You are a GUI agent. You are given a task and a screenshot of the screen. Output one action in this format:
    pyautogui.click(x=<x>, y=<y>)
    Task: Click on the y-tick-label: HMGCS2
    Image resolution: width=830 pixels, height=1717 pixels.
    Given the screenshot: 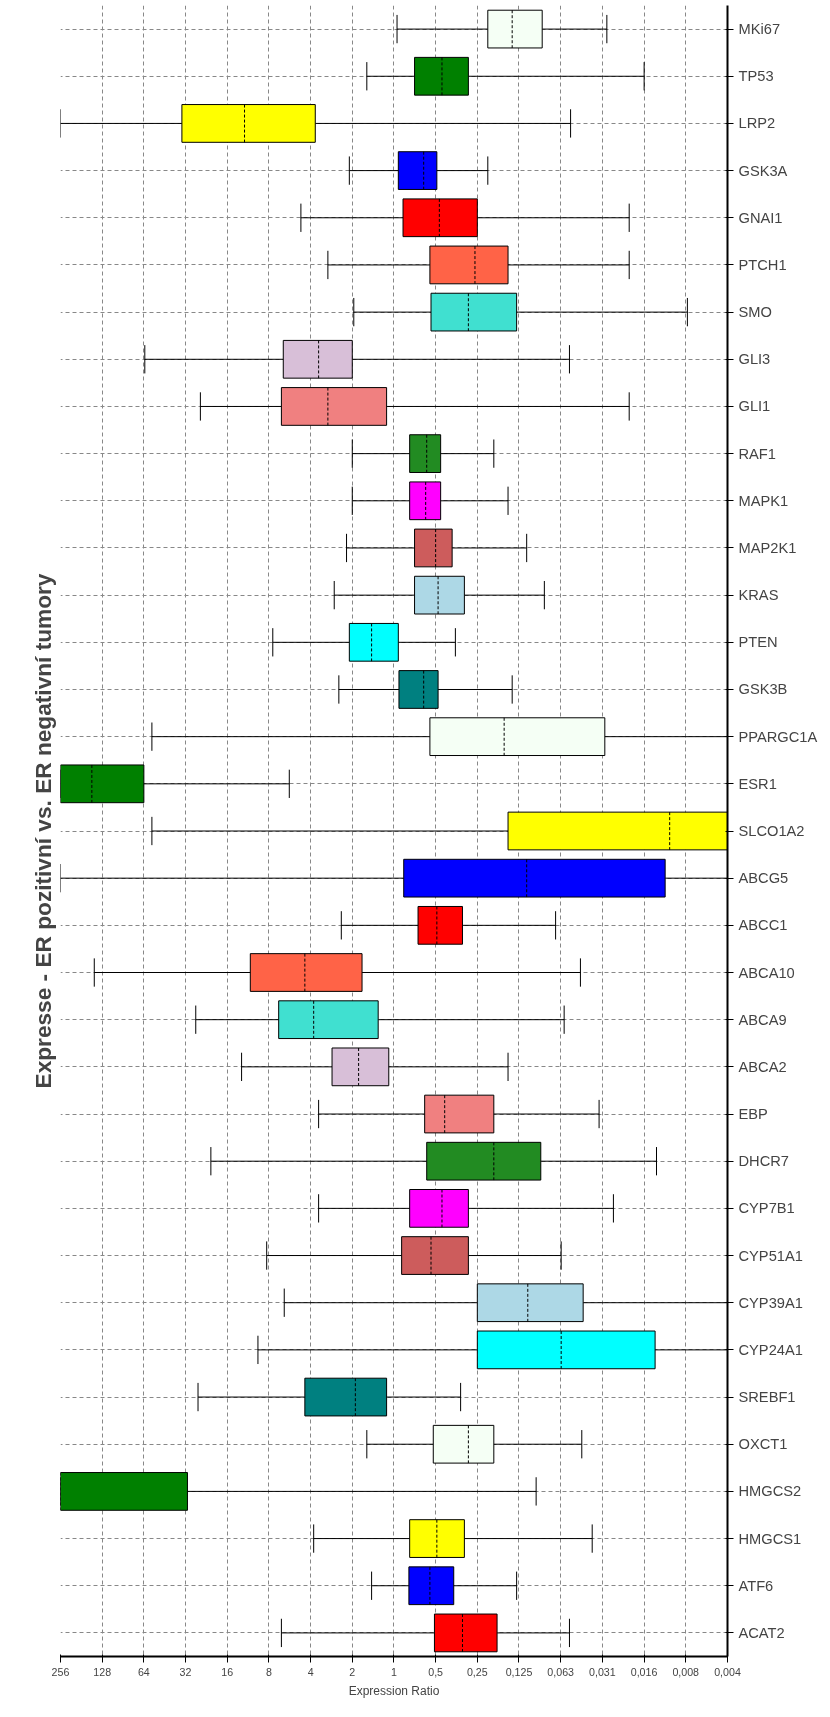 What is the action you would take?
    pyautogui.click(x=770, y=1491)
    